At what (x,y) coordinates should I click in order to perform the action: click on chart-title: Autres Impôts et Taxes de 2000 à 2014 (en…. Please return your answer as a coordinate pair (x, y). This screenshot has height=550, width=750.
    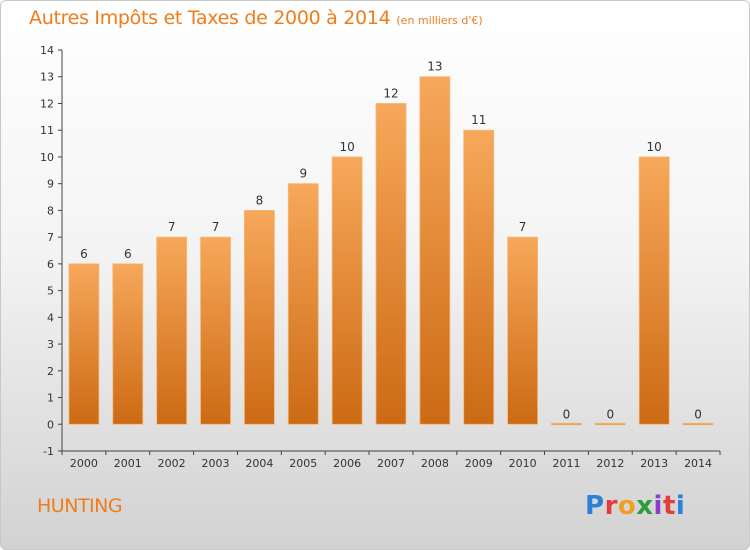
    Looking at the image, I should click on (256, 18).